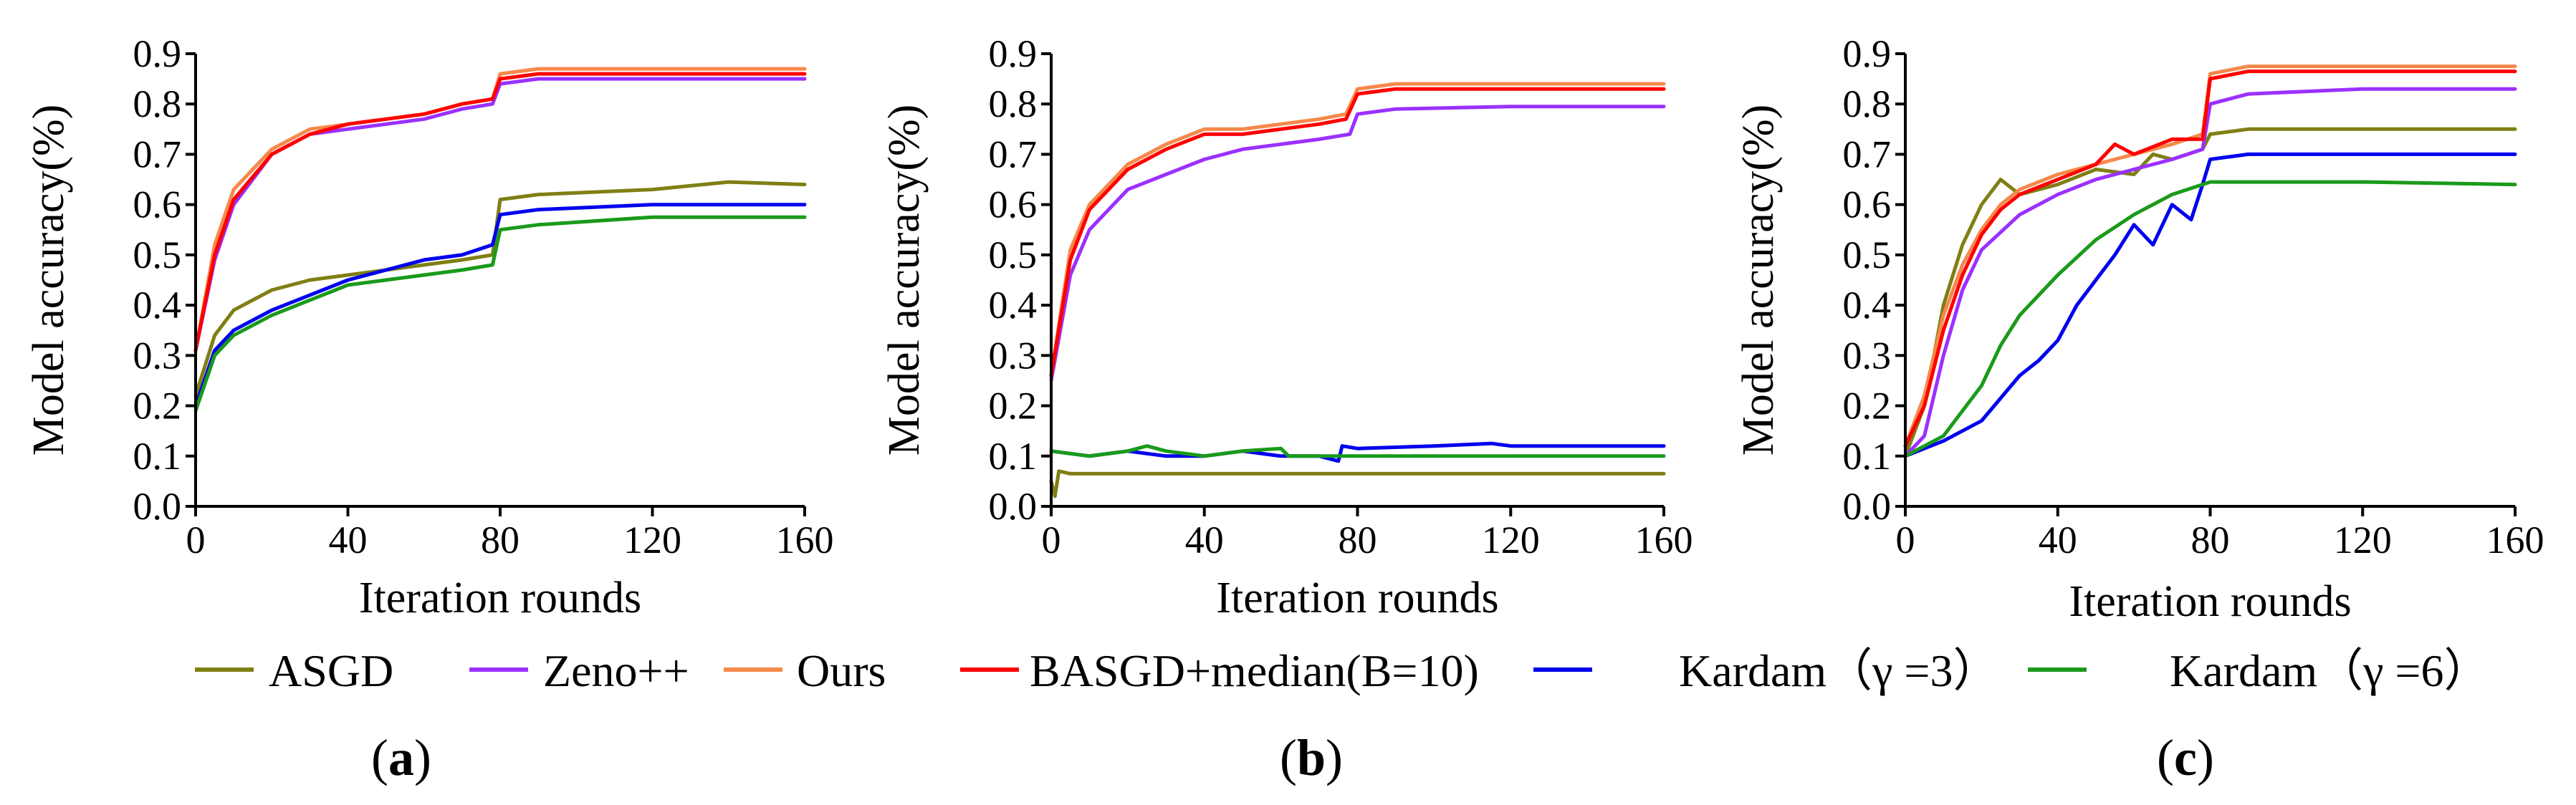  Describe the element at coordinates (157, 407) in the screenshot. I see `panel-a-ytick-label: 0.2` at that location.